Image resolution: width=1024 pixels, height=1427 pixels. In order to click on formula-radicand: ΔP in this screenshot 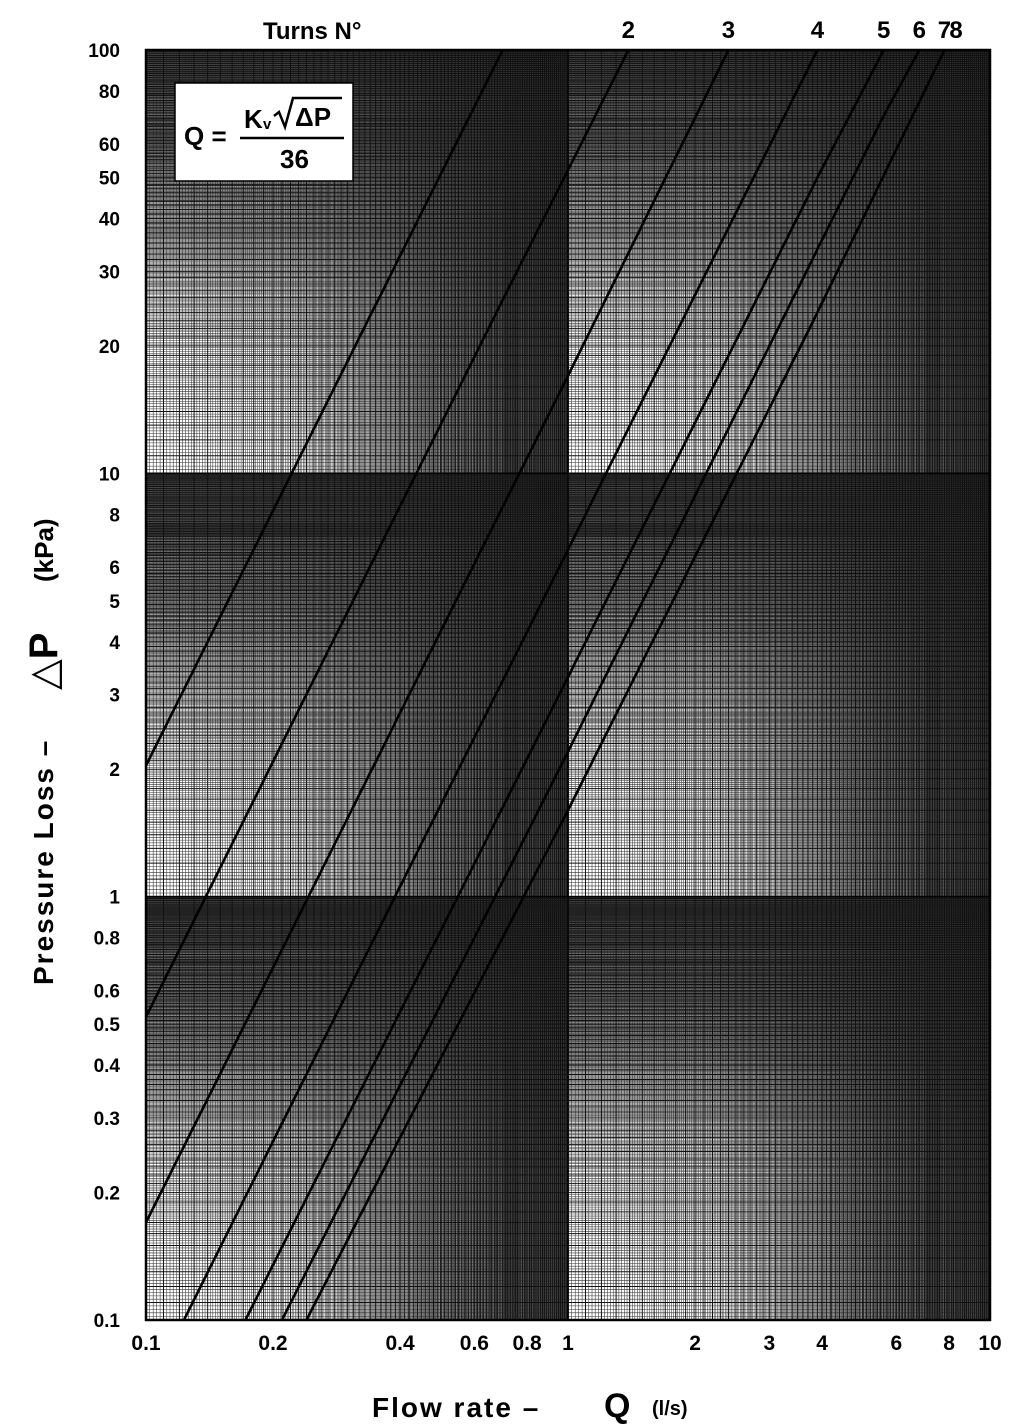, I will do `click(313, 117)`.